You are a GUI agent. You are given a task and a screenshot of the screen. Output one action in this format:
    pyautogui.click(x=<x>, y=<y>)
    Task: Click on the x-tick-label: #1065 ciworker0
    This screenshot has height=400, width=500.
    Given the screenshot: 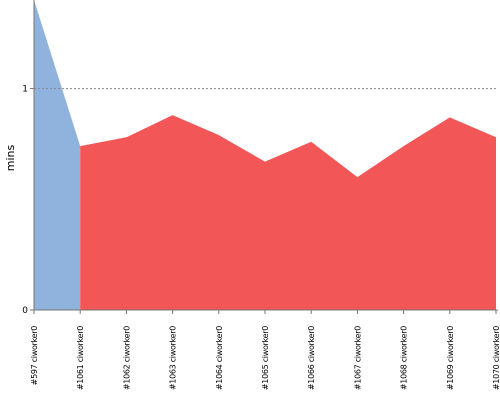 What is the action you would take?
    pyautogui.click(x=265, y=358)
    